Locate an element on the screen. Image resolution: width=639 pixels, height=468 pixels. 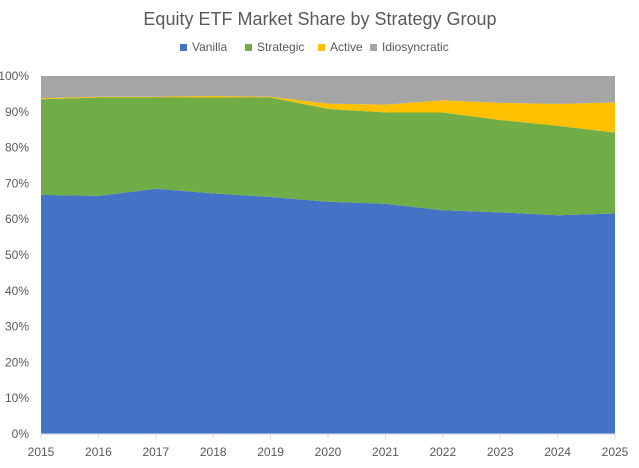
legend-item-vanilla: Vanilla is located at coordinates (203, 47).